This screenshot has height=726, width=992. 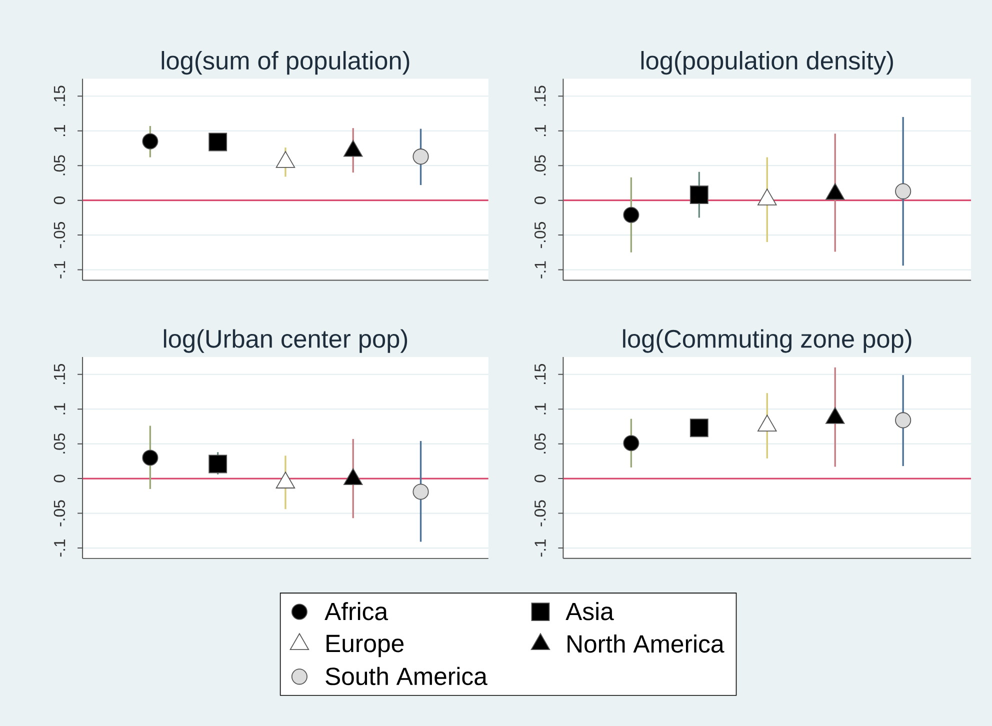 I want to click on legend-label: South America, so click(x=407, y=676).